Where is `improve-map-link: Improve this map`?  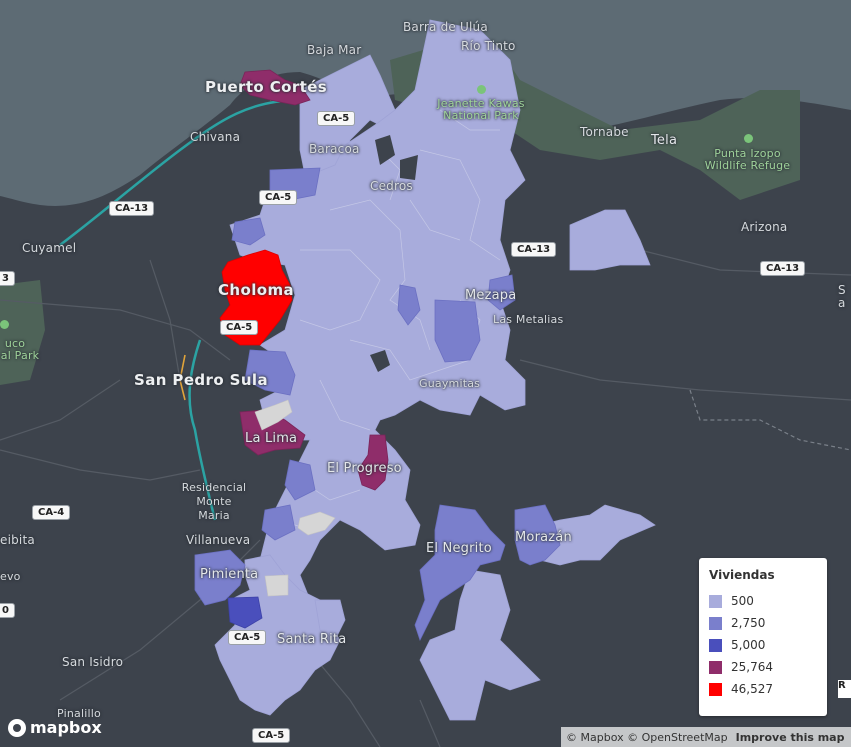 improve-map-link: Improve this map is located at coordinates (790, 737).